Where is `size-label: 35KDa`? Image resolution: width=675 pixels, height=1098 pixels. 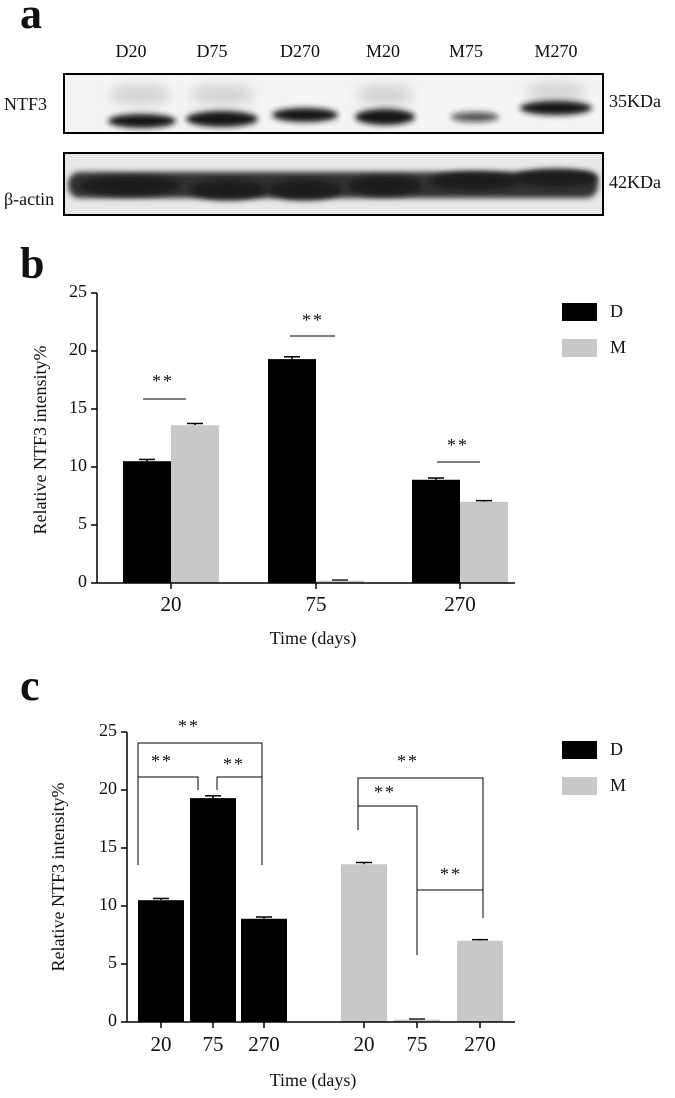
size-label: 35KDa is located at coordinates (635, 101).